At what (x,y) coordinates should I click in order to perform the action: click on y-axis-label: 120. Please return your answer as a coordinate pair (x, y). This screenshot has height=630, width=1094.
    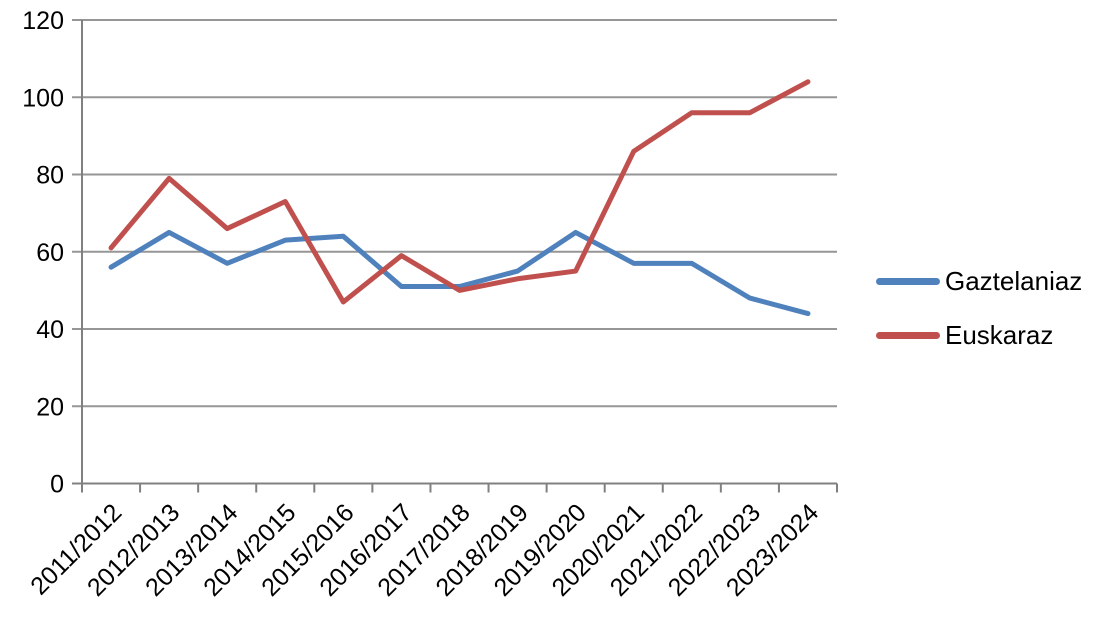
    Looking at the image, I should click on (43, 21).